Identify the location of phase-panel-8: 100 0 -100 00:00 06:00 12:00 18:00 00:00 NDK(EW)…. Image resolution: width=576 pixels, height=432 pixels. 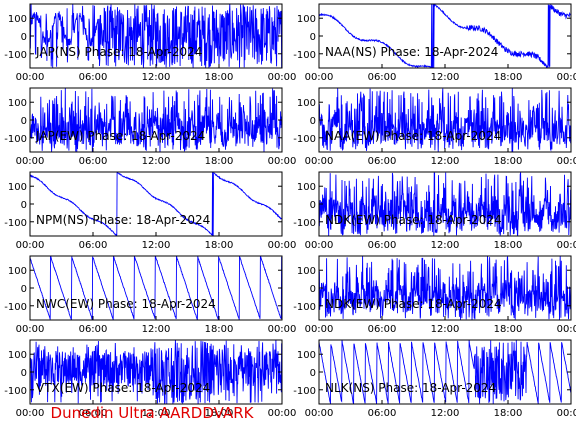
(434, 295).